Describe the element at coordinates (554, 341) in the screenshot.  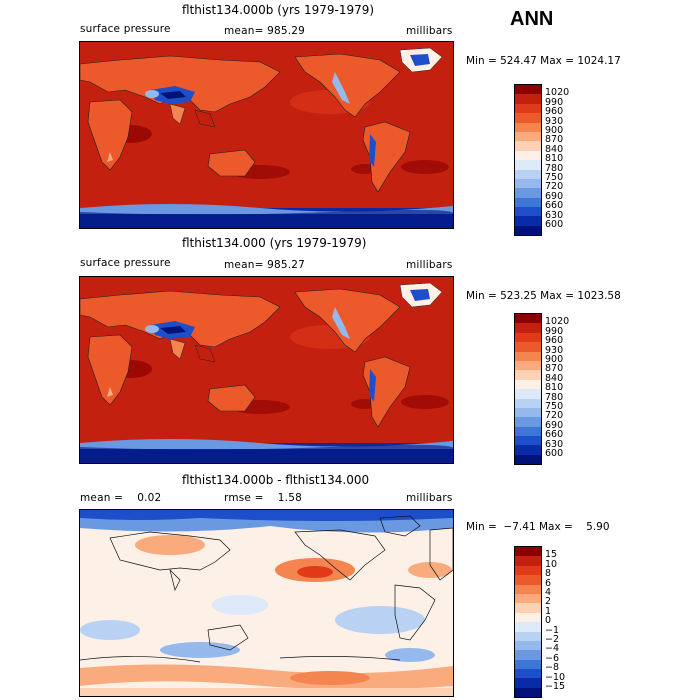
I see `colorbar-tick-label: 960` at that location.